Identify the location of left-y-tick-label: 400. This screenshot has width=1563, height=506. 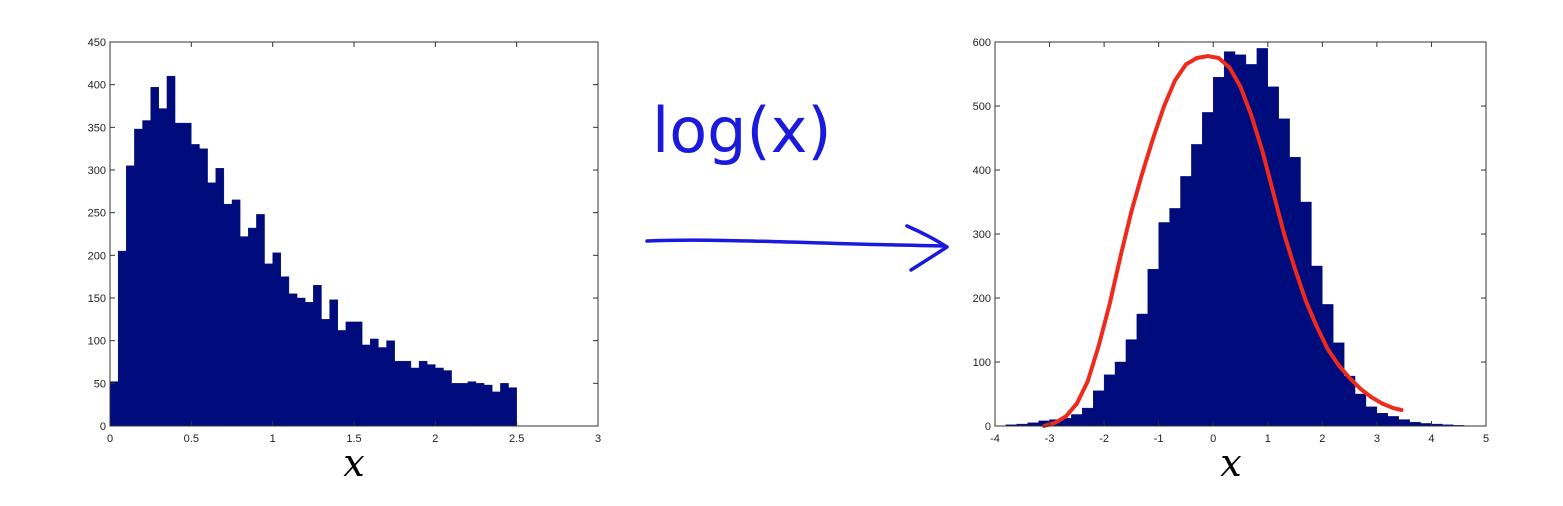
(97, 86).